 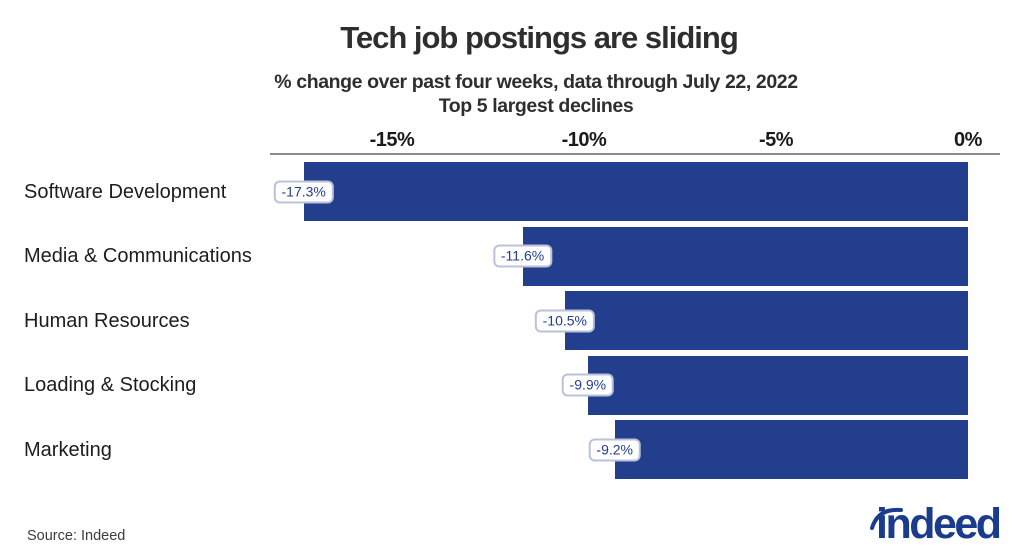 What do you see at coordinates (939, 524) in the screenshot?
I see `indeed-logo-text: indeed` at bounding box center [939, 524].